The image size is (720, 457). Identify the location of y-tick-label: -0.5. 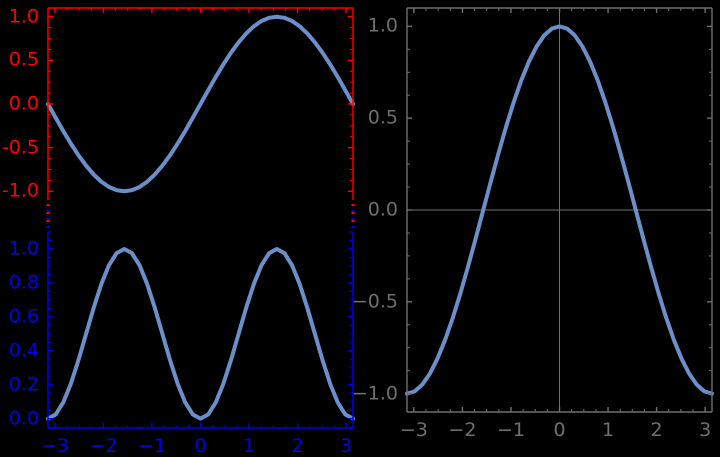
(20, 147).